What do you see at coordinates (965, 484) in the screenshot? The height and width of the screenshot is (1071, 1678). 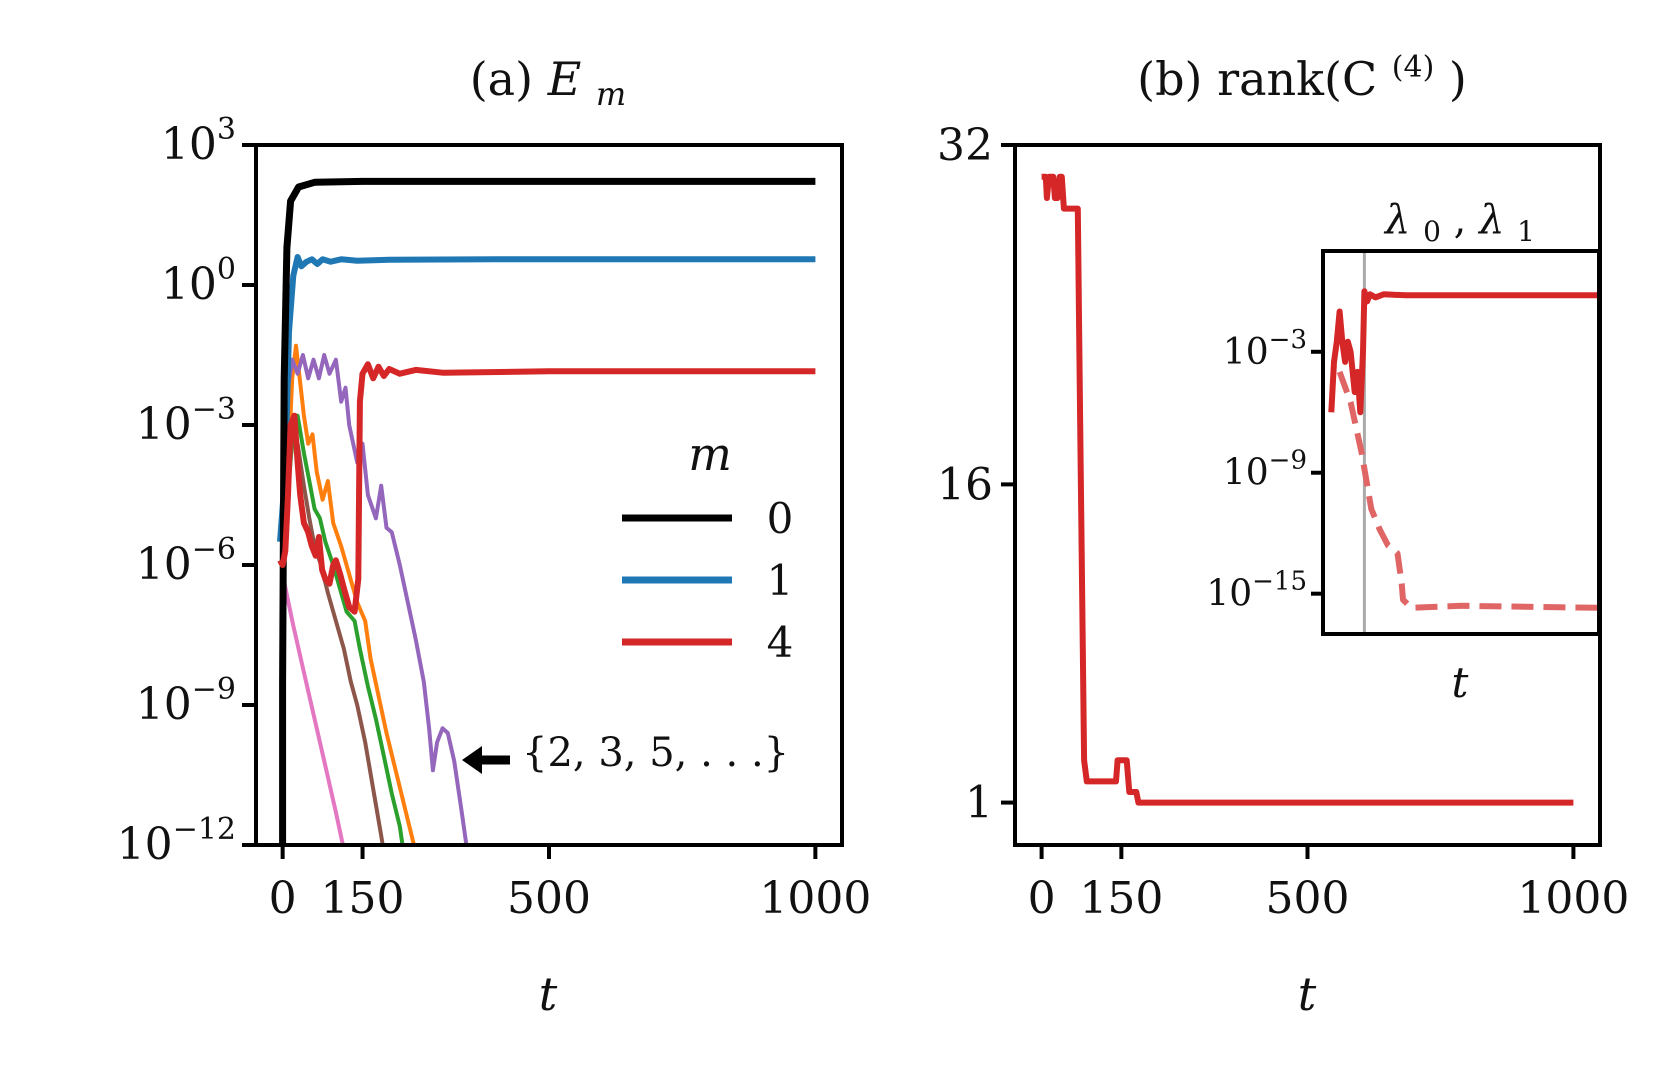 I see `ytick-label: 16` at bounding box center [965, 484].